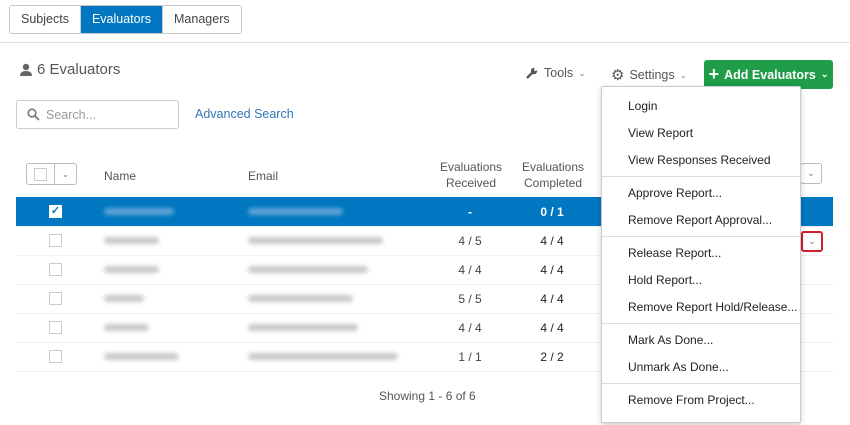 The width and height of the screenshot is (850, 425). I want to click on search-input, so click(106, 114).